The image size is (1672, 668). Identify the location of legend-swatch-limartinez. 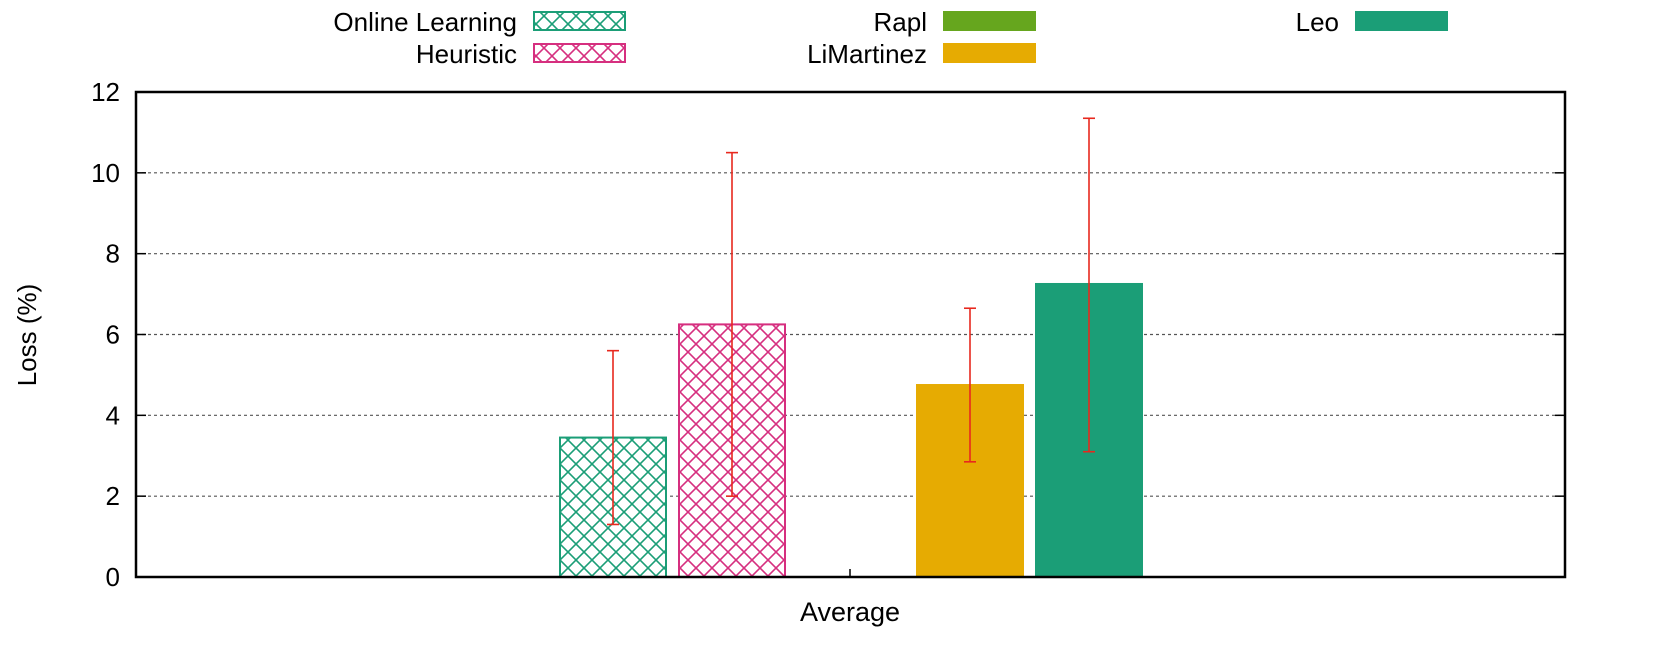
(989, 53).